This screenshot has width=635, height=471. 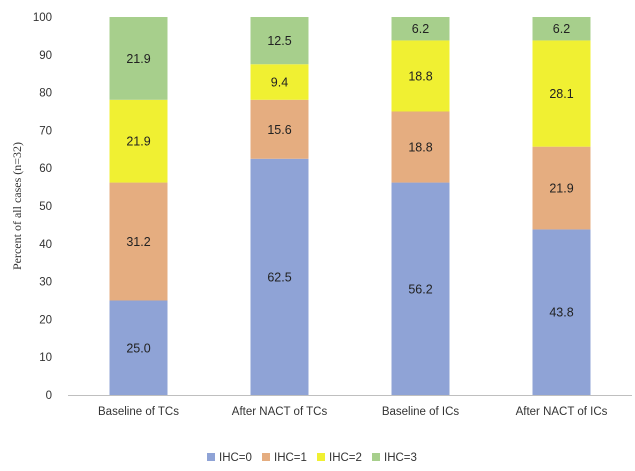 I want to click on data-label: 15.6, so click(x=279, y=130).